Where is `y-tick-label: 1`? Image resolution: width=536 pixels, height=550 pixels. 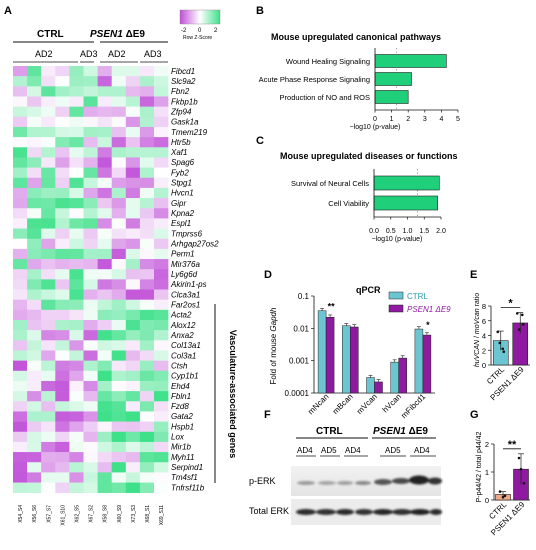
y-tick-label: 1 is located at coordinates (487, 472).